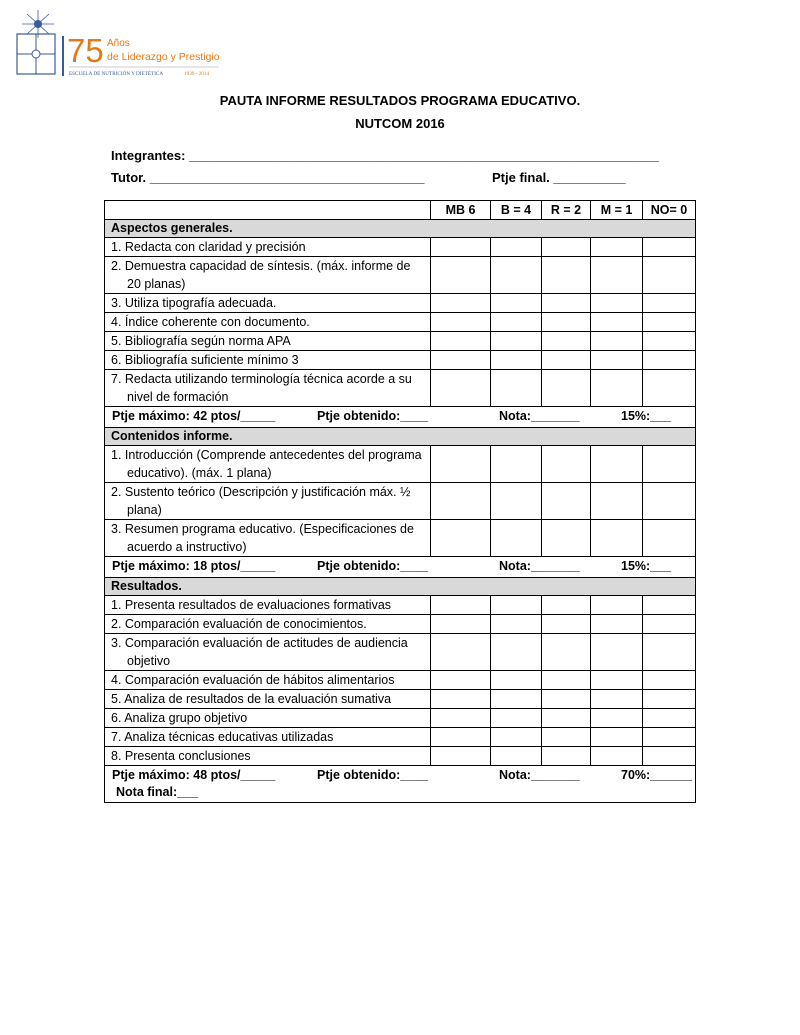 The width and height of the screenshot is (800, 1035). I want to click on summary-max: Ptje máximo: 48 ptos/_____, so click(194, 775).